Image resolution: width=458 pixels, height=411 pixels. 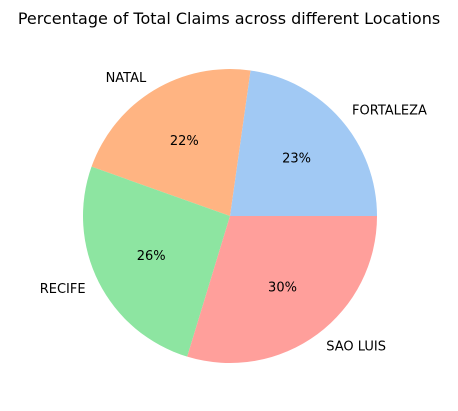 I want to click on pie-slice-fortaleza, so click(x=303, y=143).